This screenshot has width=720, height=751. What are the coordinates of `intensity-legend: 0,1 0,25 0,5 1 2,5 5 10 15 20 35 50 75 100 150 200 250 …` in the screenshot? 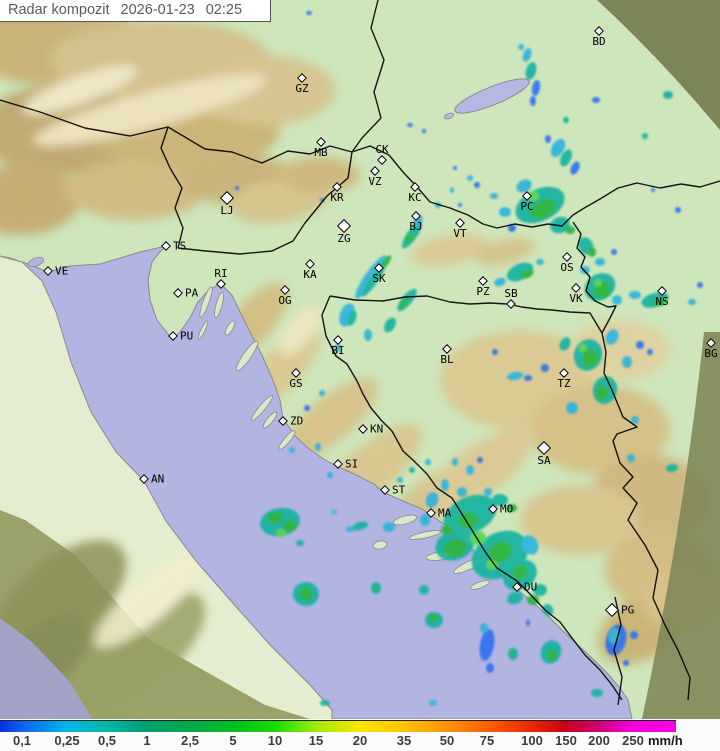 It's located at (360, 735).